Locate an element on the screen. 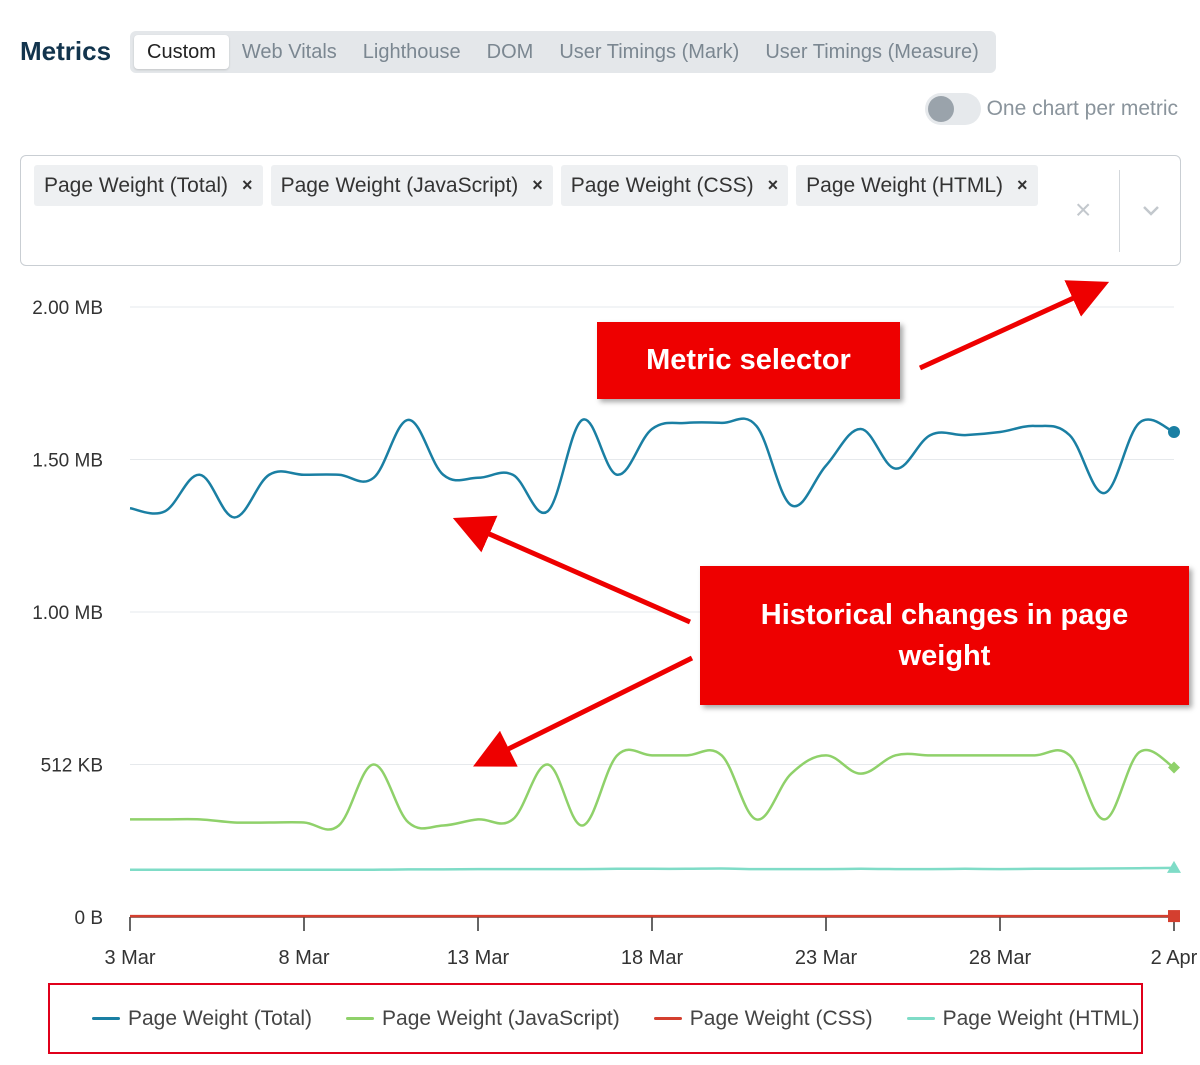  y-tick-label: 1.00 MB is located at coordinates (67, 613).